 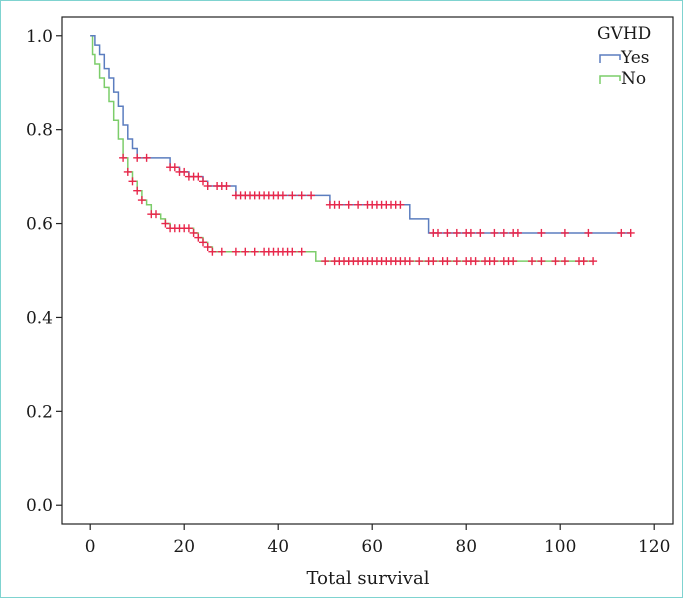 What do you see at coordinates (372, 547) in the screenshot?
I see `x-tick-label: 60` at bounding box center [372, 547].